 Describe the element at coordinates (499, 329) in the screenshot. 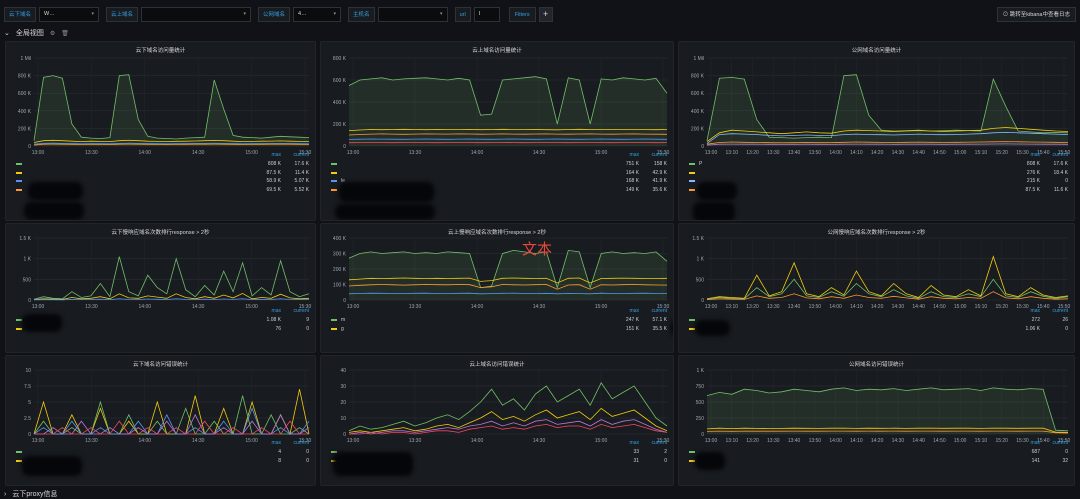

I see `legend-row: g 151 K 35.5 K` at that location.